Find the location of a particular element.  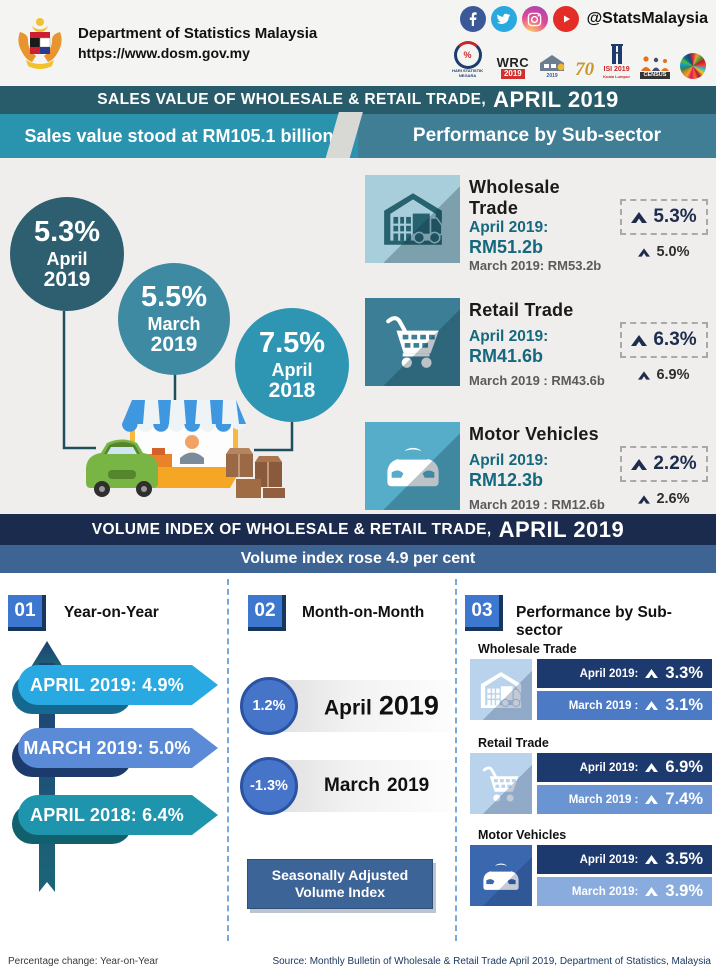

group-wholesale: April 2019: 3.3% March 2019 : 3.1% is located at coordinates (591, 689).